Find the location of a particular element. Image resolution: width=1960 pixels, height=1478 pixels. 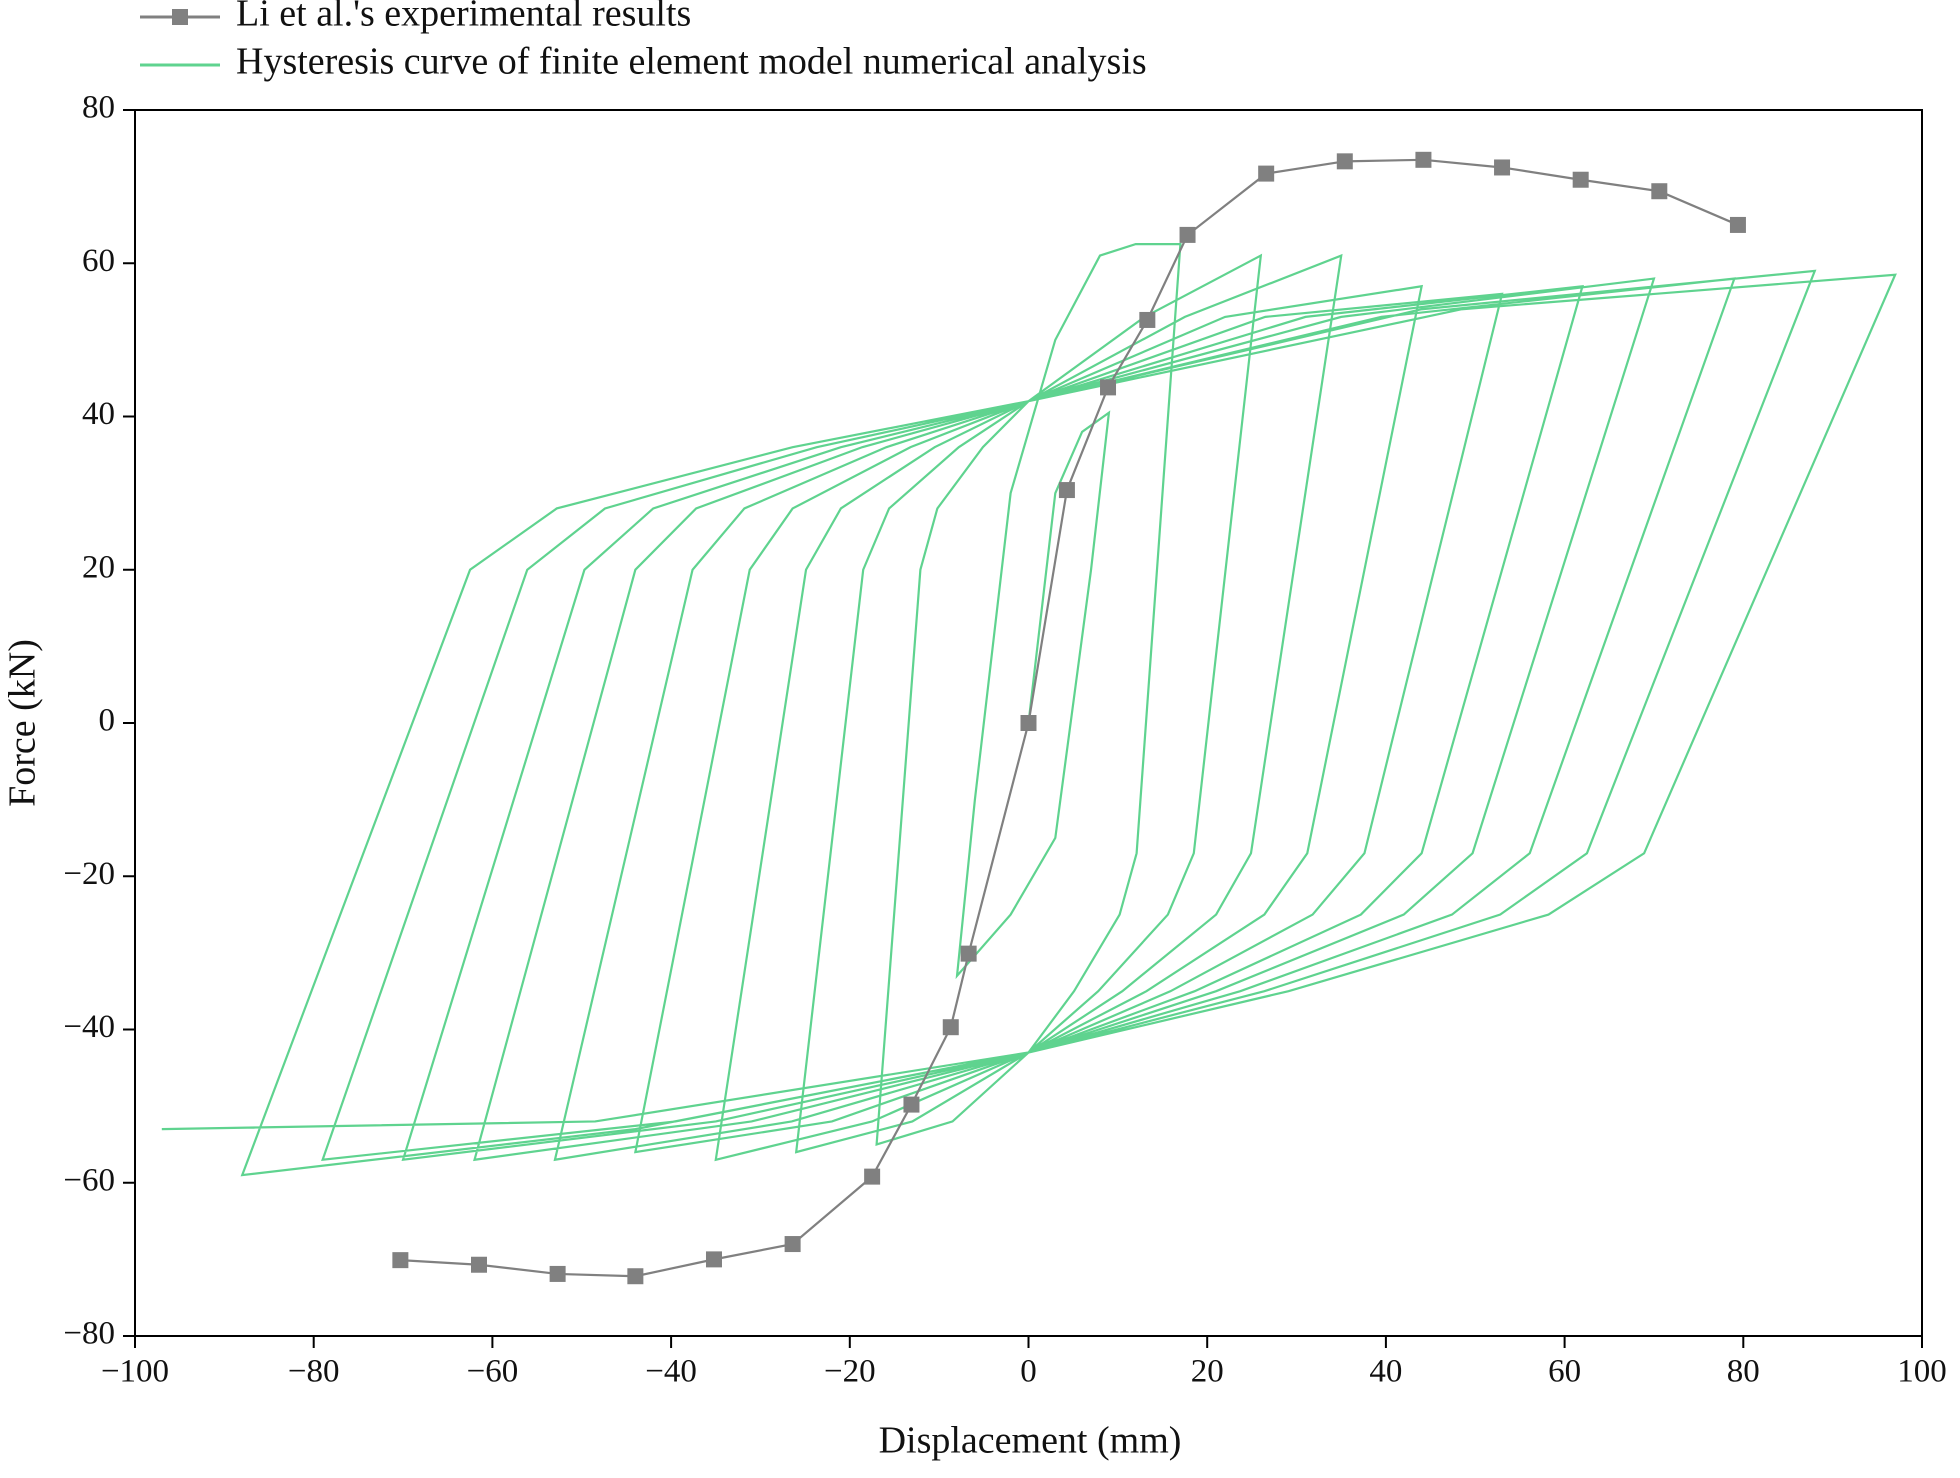

x-tick-label: 80 is located at coordinates (1743, 1372).